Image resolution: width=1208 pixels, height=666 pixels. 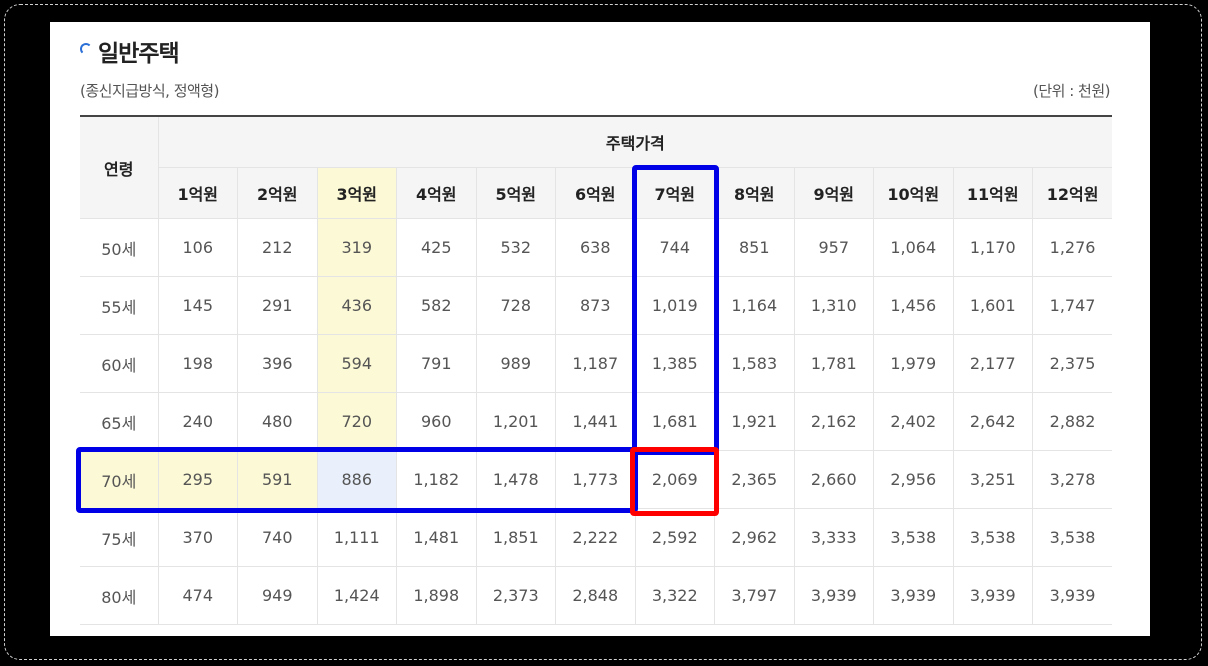 What do you see at coordinates (357, 479) in the screenshot?
I see `value-cell: 886` at bounding box center [357, 479].